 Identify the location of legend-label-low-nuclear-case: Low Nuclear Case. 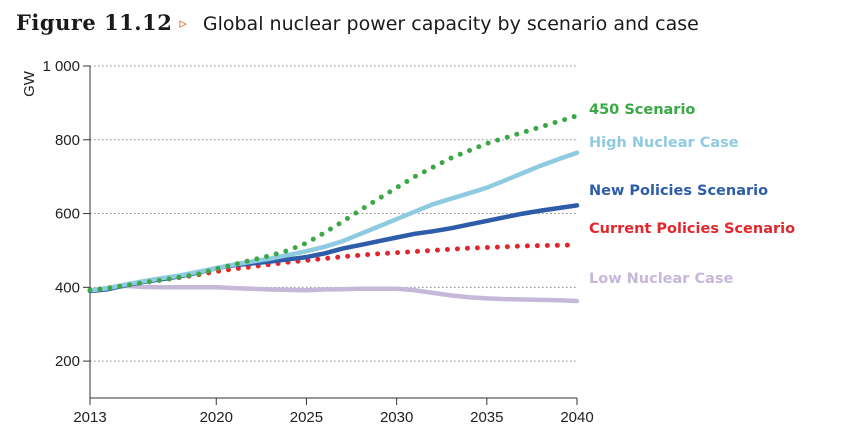
(661, 279).